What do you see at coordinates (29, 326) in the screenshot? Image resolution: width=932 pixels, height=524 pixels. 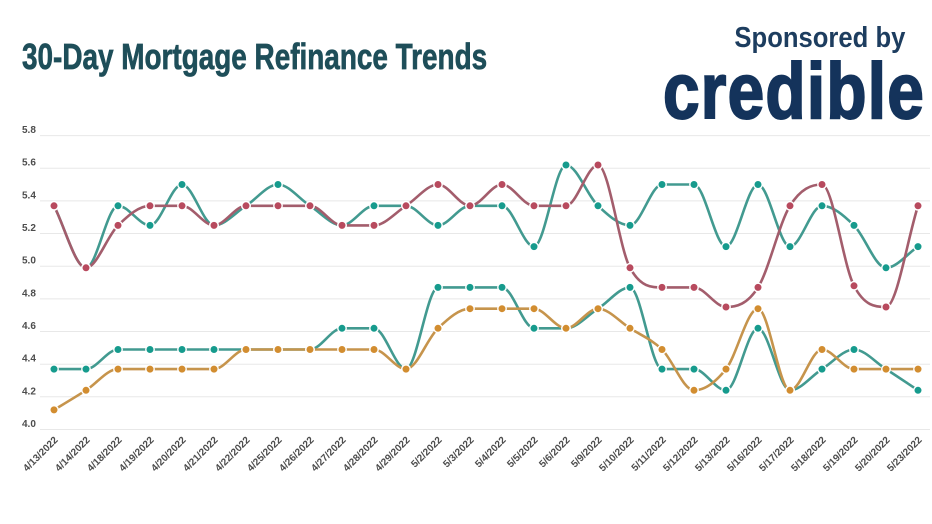 I see `svg-text: 4.6` at bounding box center [29, 326].